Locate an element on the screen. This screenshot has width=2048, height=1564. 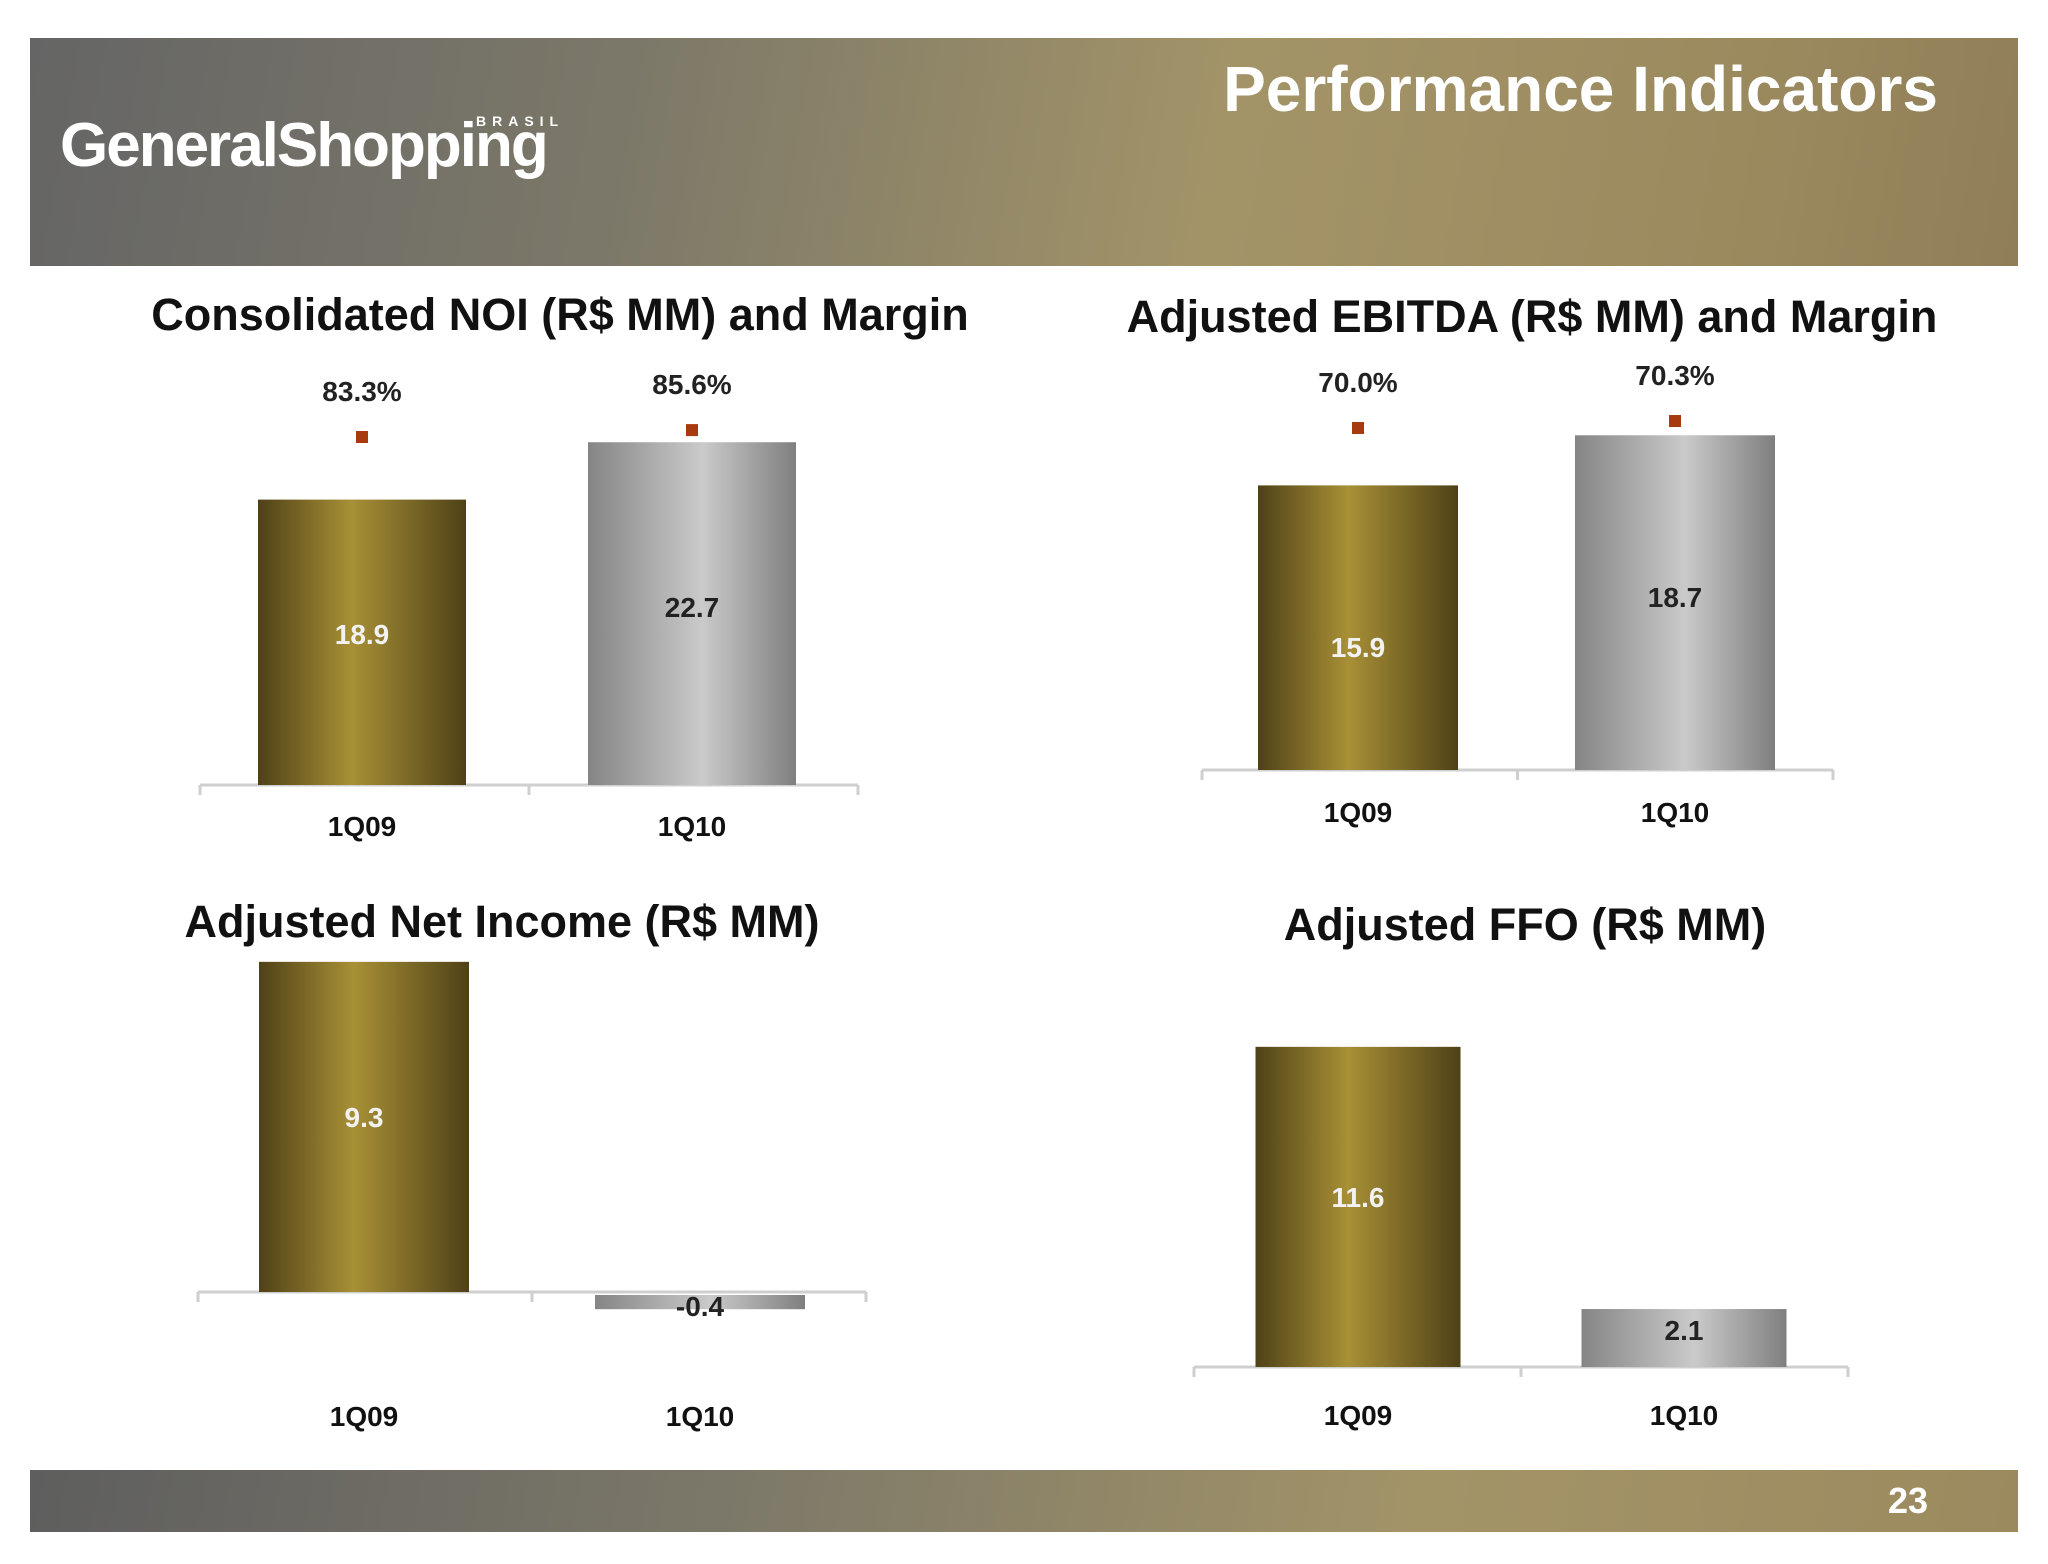
header-banner is located at coordinates (1024, 152).